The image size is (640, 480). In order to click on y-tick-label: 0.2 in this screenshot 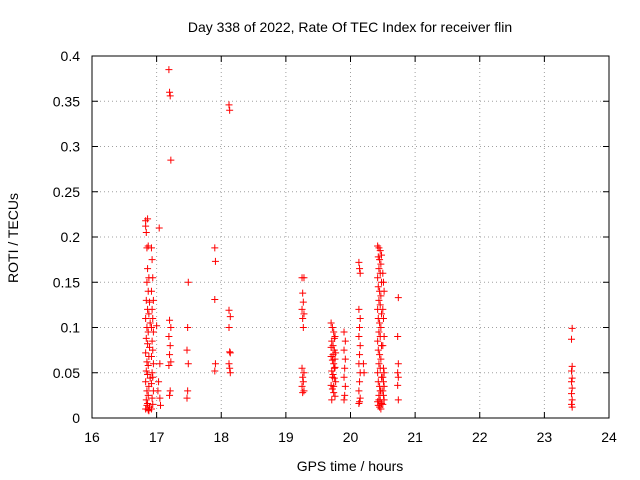, I will do `click(71, 237)`.